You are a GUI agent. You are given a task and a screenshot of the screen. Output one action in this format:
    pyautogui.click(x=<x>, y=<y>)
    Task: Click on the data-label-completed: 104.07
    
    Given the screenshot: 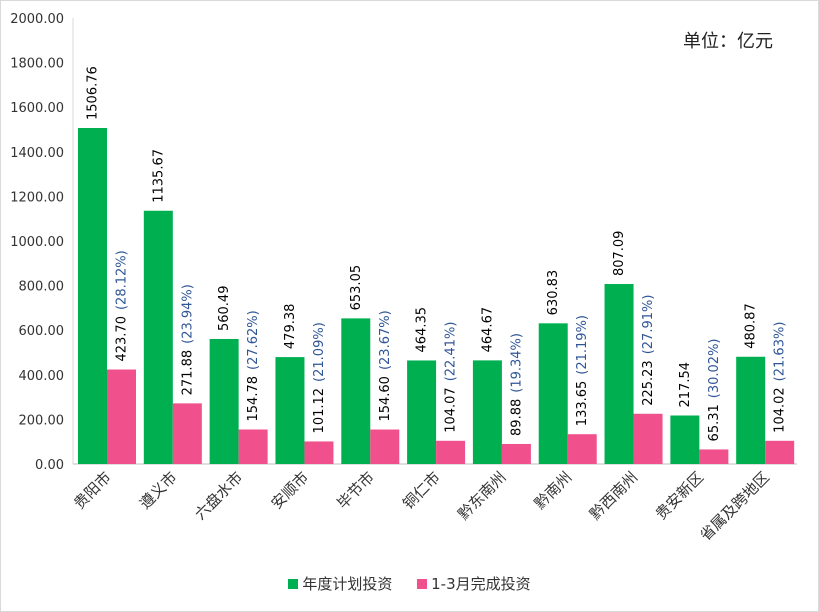 What is the action you would take?
    pyautogui.click(x=451, y=410)
    